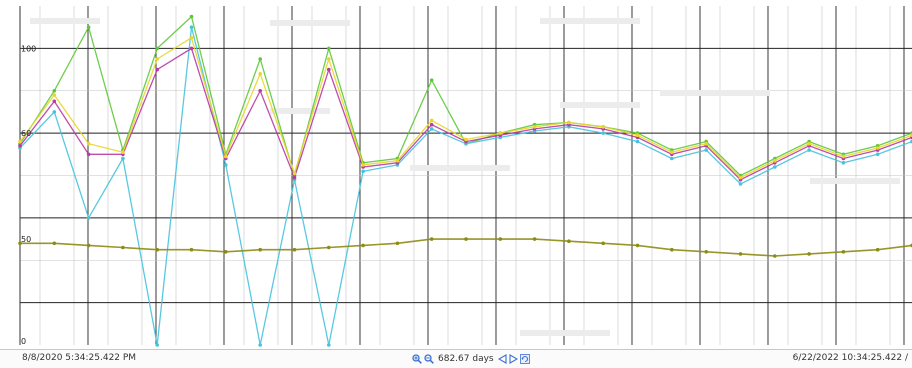  I want to click on scroll-left-icon, so click(502, 358).